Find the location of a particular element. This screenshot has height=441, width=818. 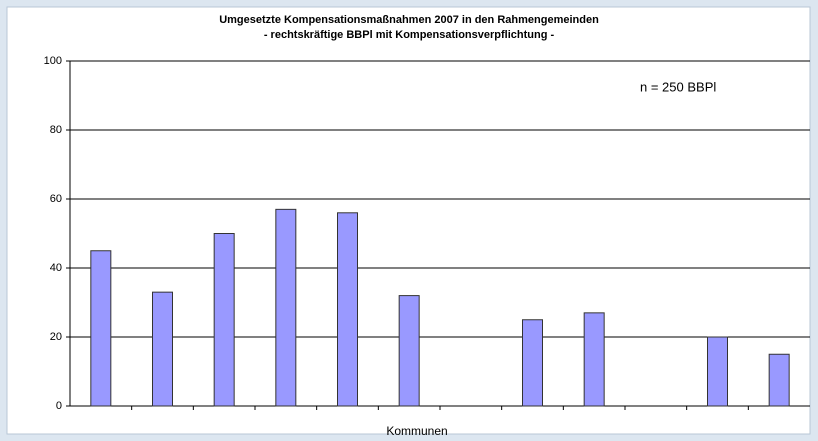

y-tick-label: 100 is located at coordinates (53, 61).